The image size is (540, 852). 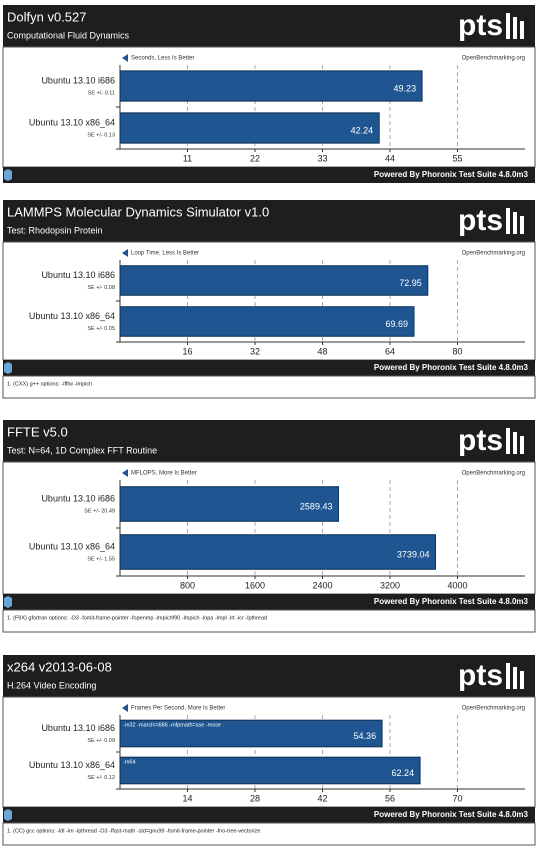 What do you see at coordinates (51, 685) in the screenshot?
I see `chart-subtitle: H.264 Video Encoding` at bounding box center [51, 685].